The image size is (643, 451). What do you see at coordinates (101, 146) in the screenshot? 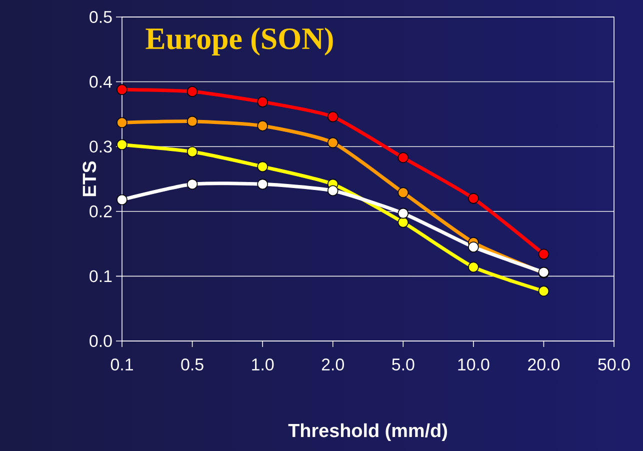
I see `y-tick-label: 0.3` at bounding box center [101, 146].